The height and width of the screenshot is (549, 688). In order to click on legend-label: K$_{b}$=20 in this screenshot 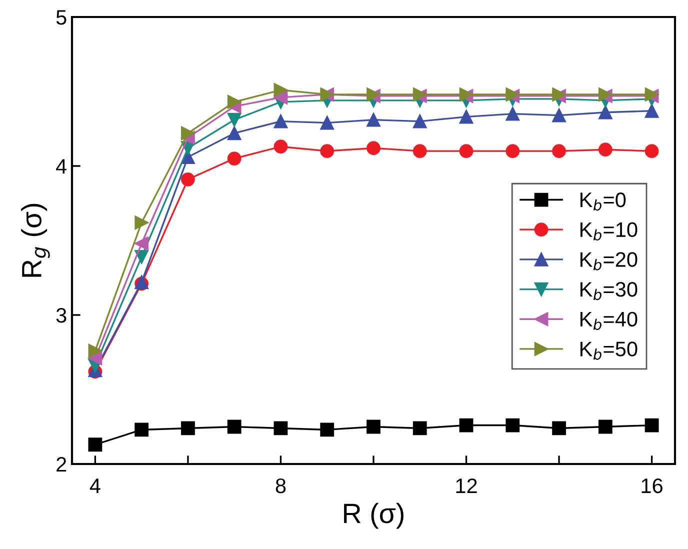, I will do `click(609, 261)`.